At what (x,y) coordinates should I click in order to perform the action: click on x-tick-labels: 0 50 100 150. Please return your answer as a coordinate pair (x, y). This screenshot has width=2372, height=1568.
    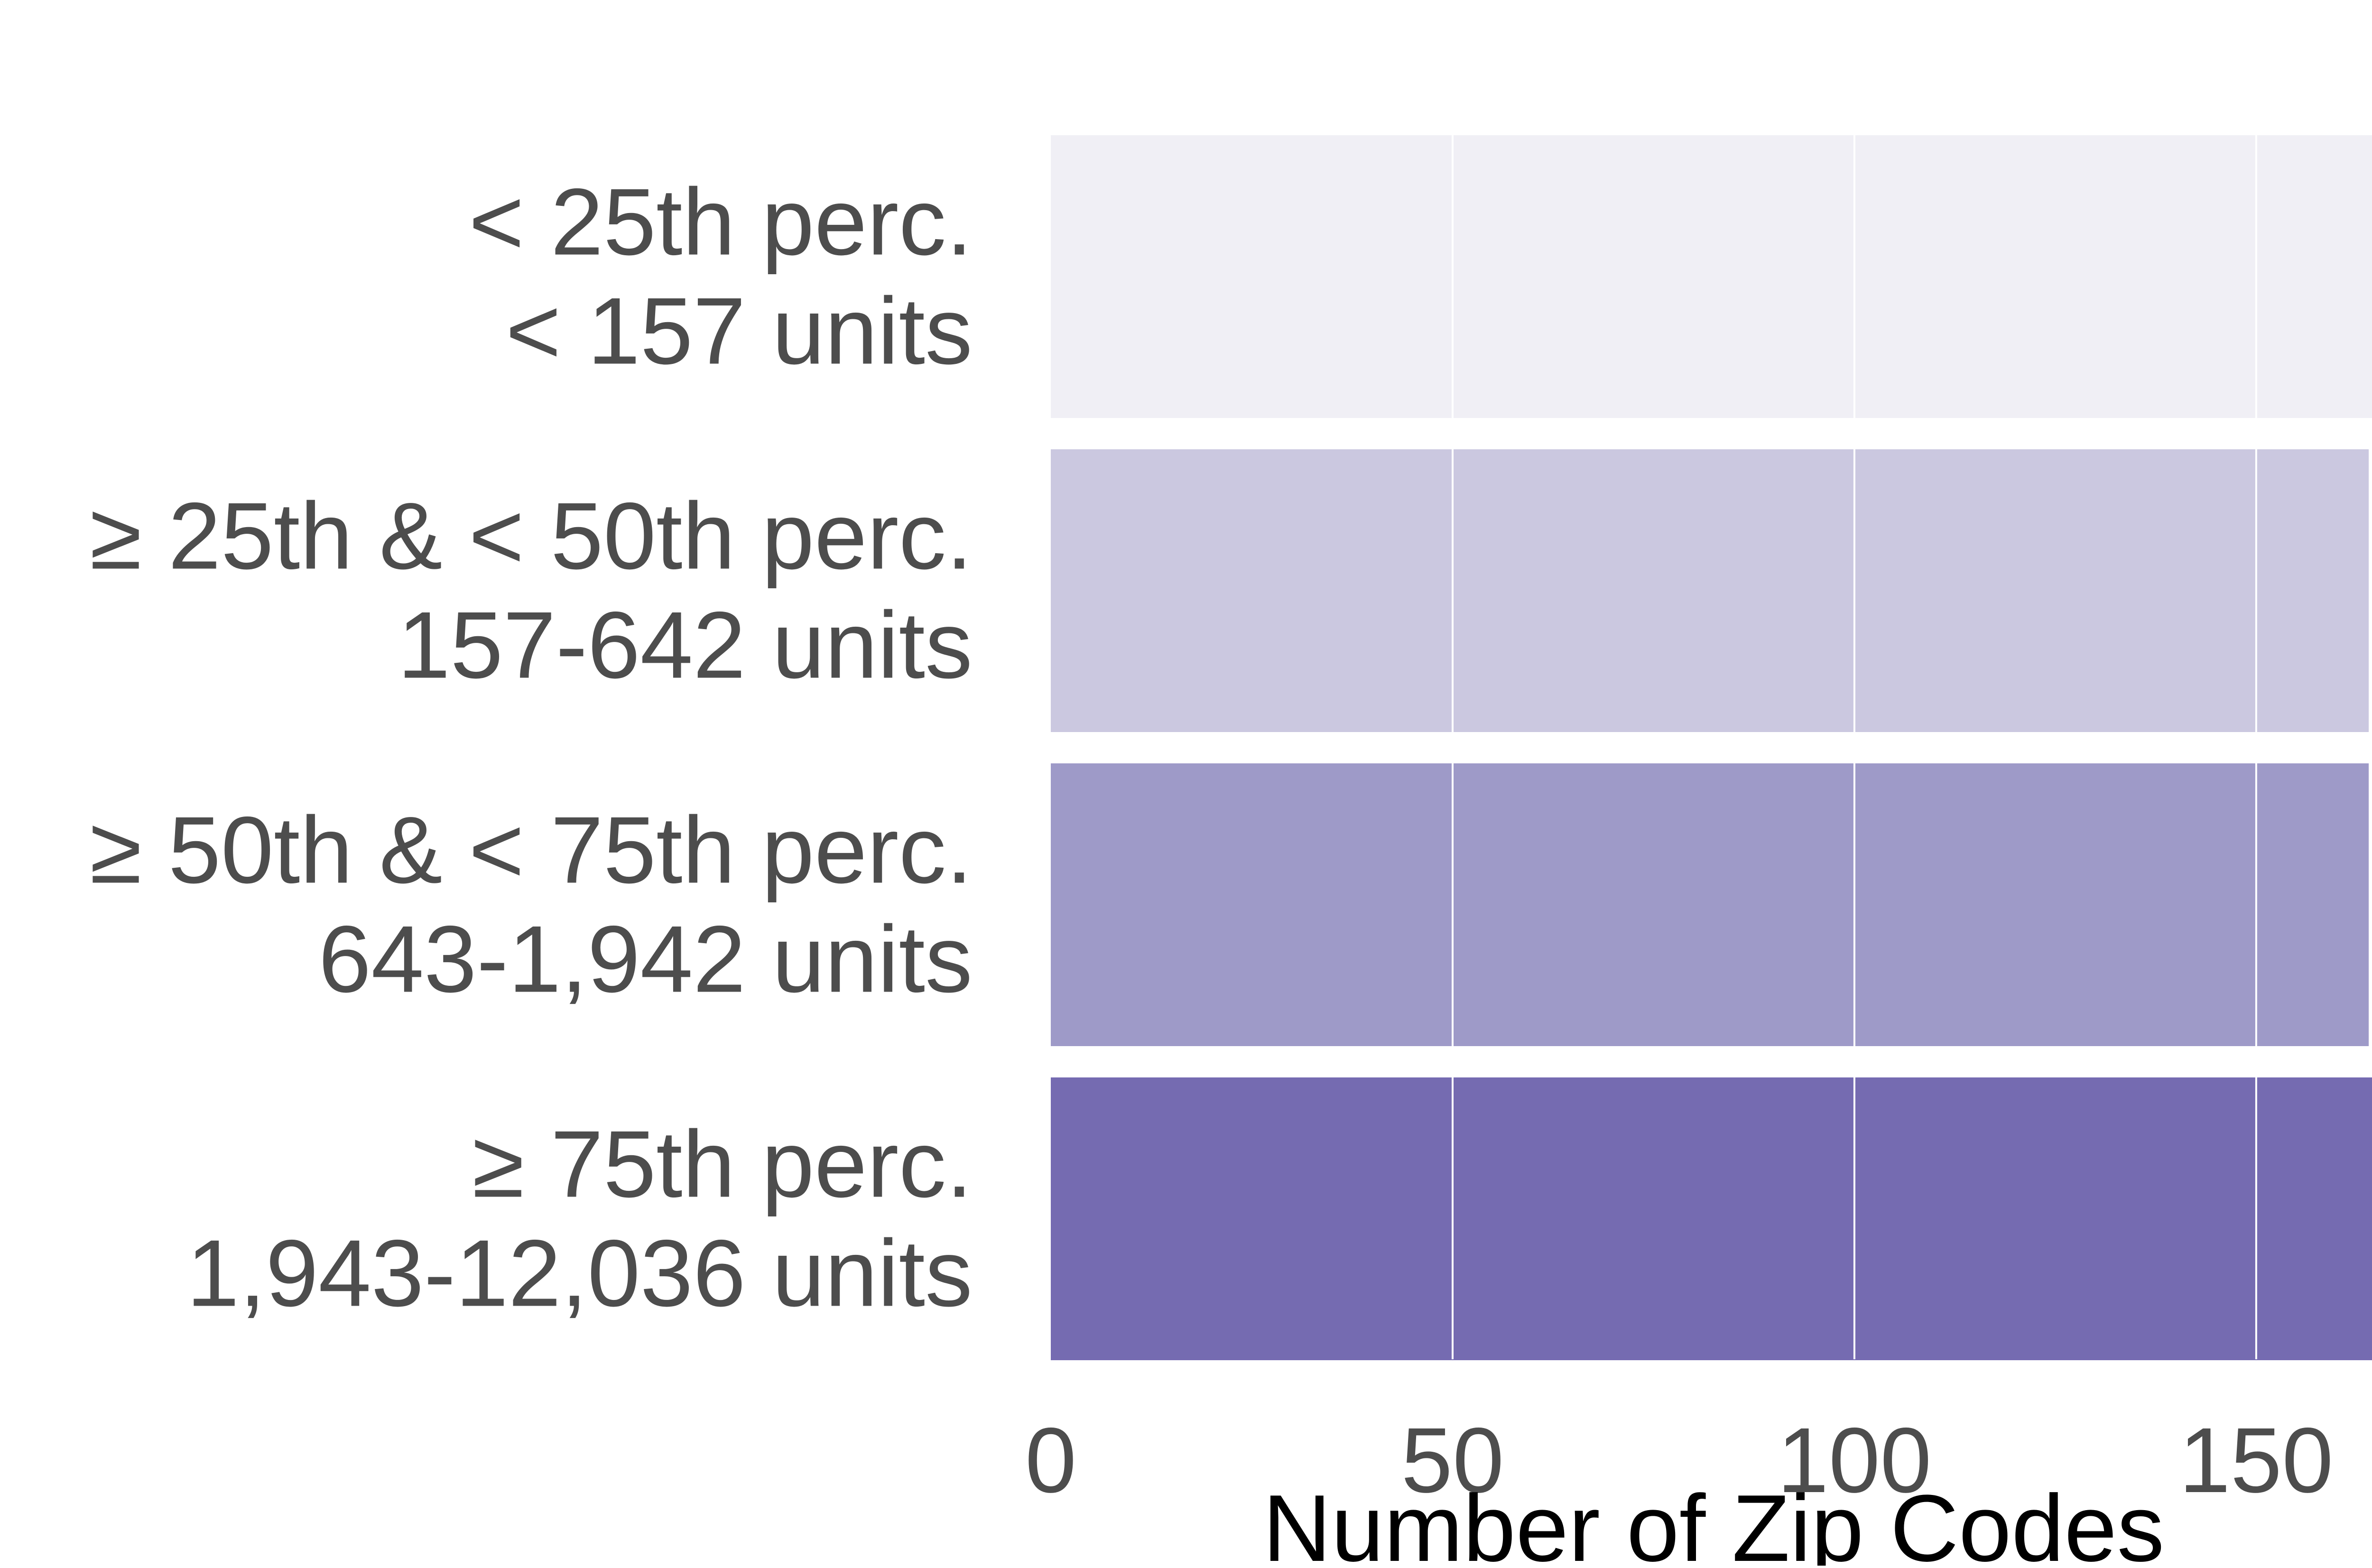
    Looking at the image, I should click on (1679, 1460).